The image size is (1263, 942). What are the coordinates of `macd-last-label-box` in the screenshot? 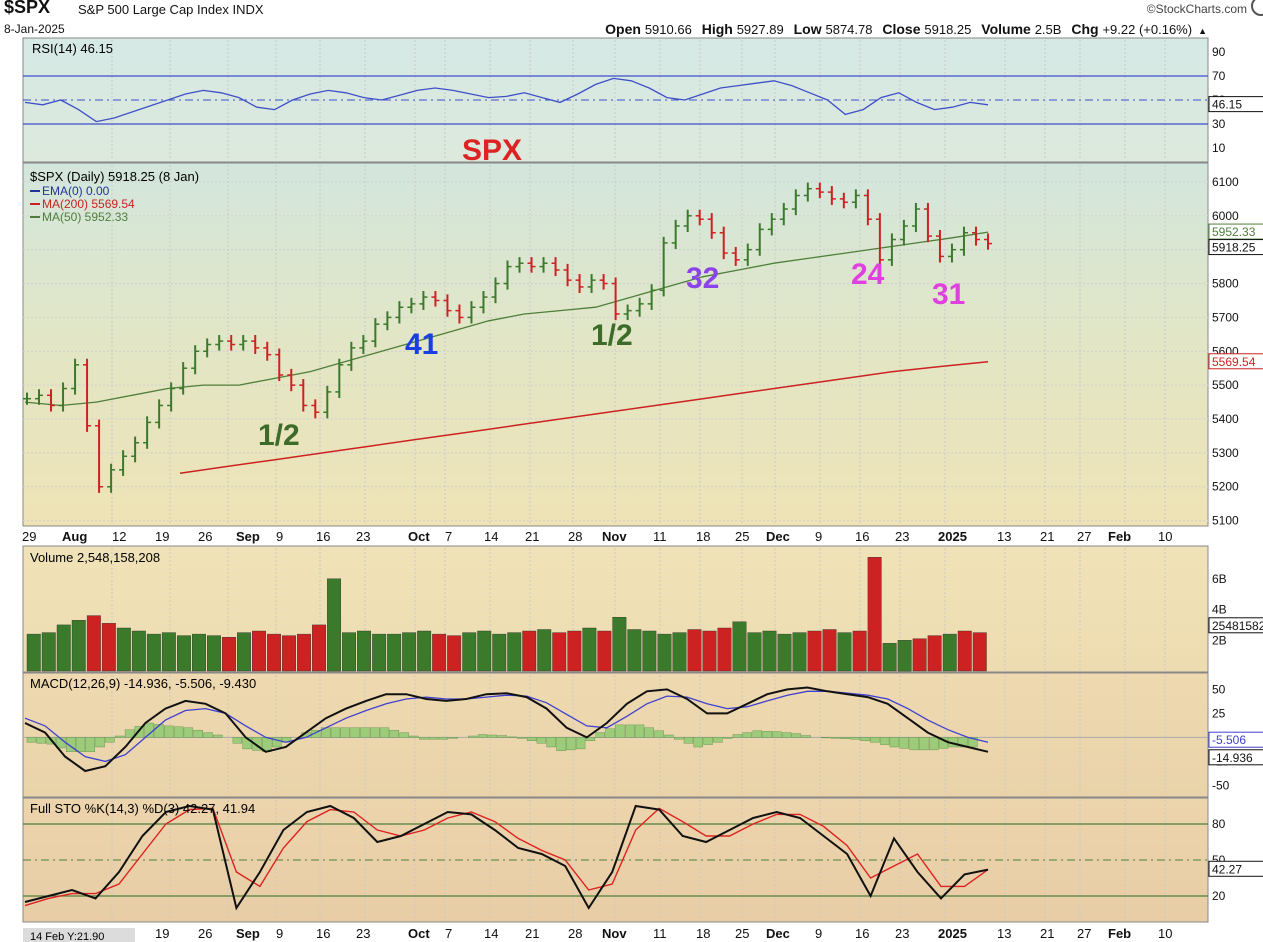 It's located at (1235, 757).